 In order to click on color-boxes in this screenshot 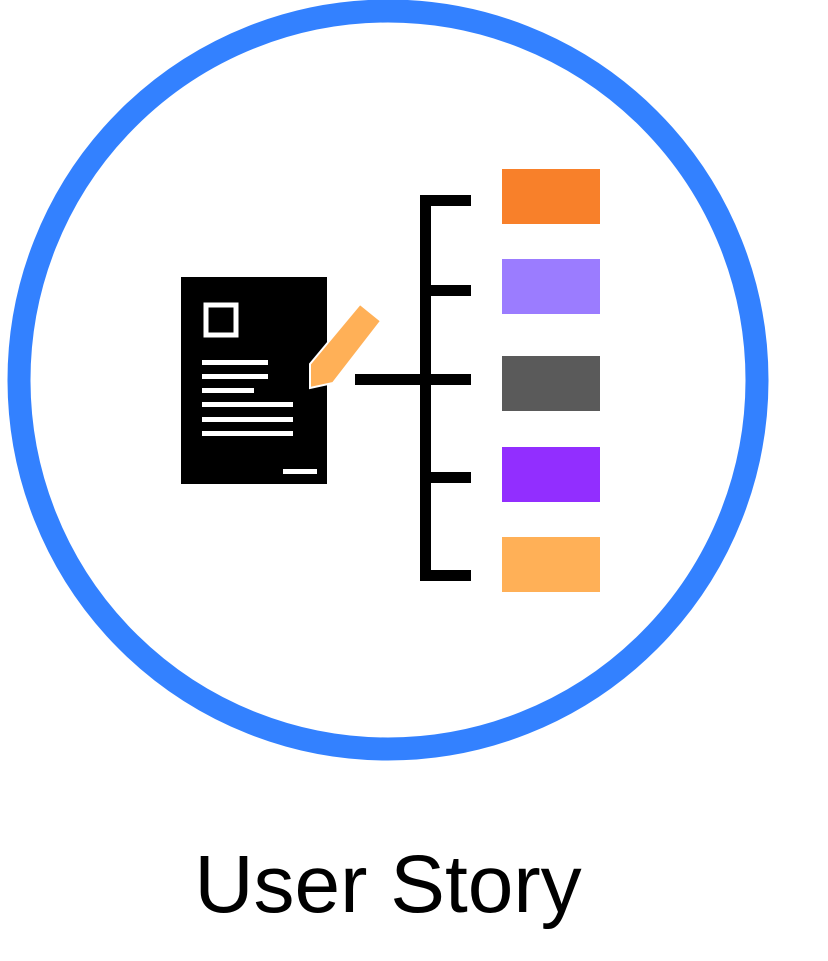, I will do `click(551, 380)`.